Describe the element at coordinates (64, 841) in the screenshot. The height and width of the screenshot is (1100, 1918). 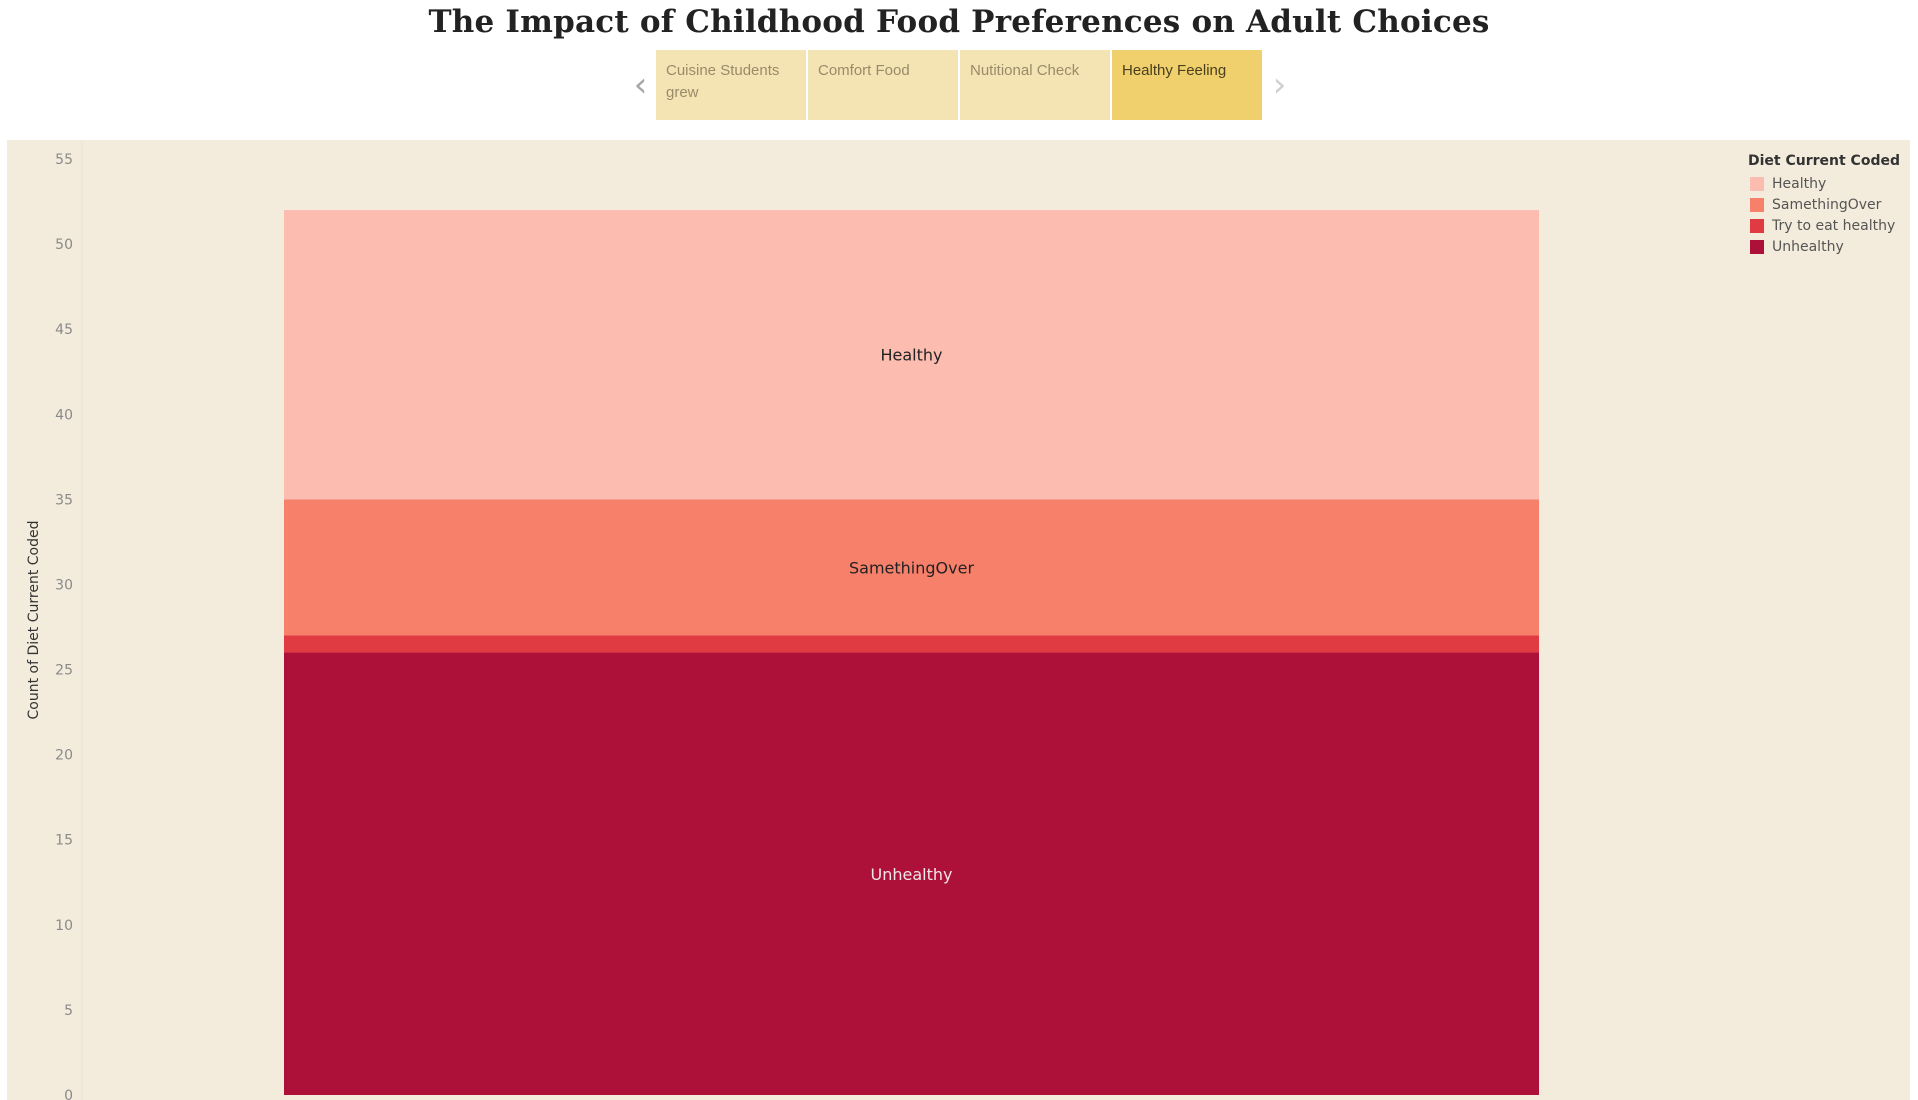
I see `y-tick-label: 15` at that location.